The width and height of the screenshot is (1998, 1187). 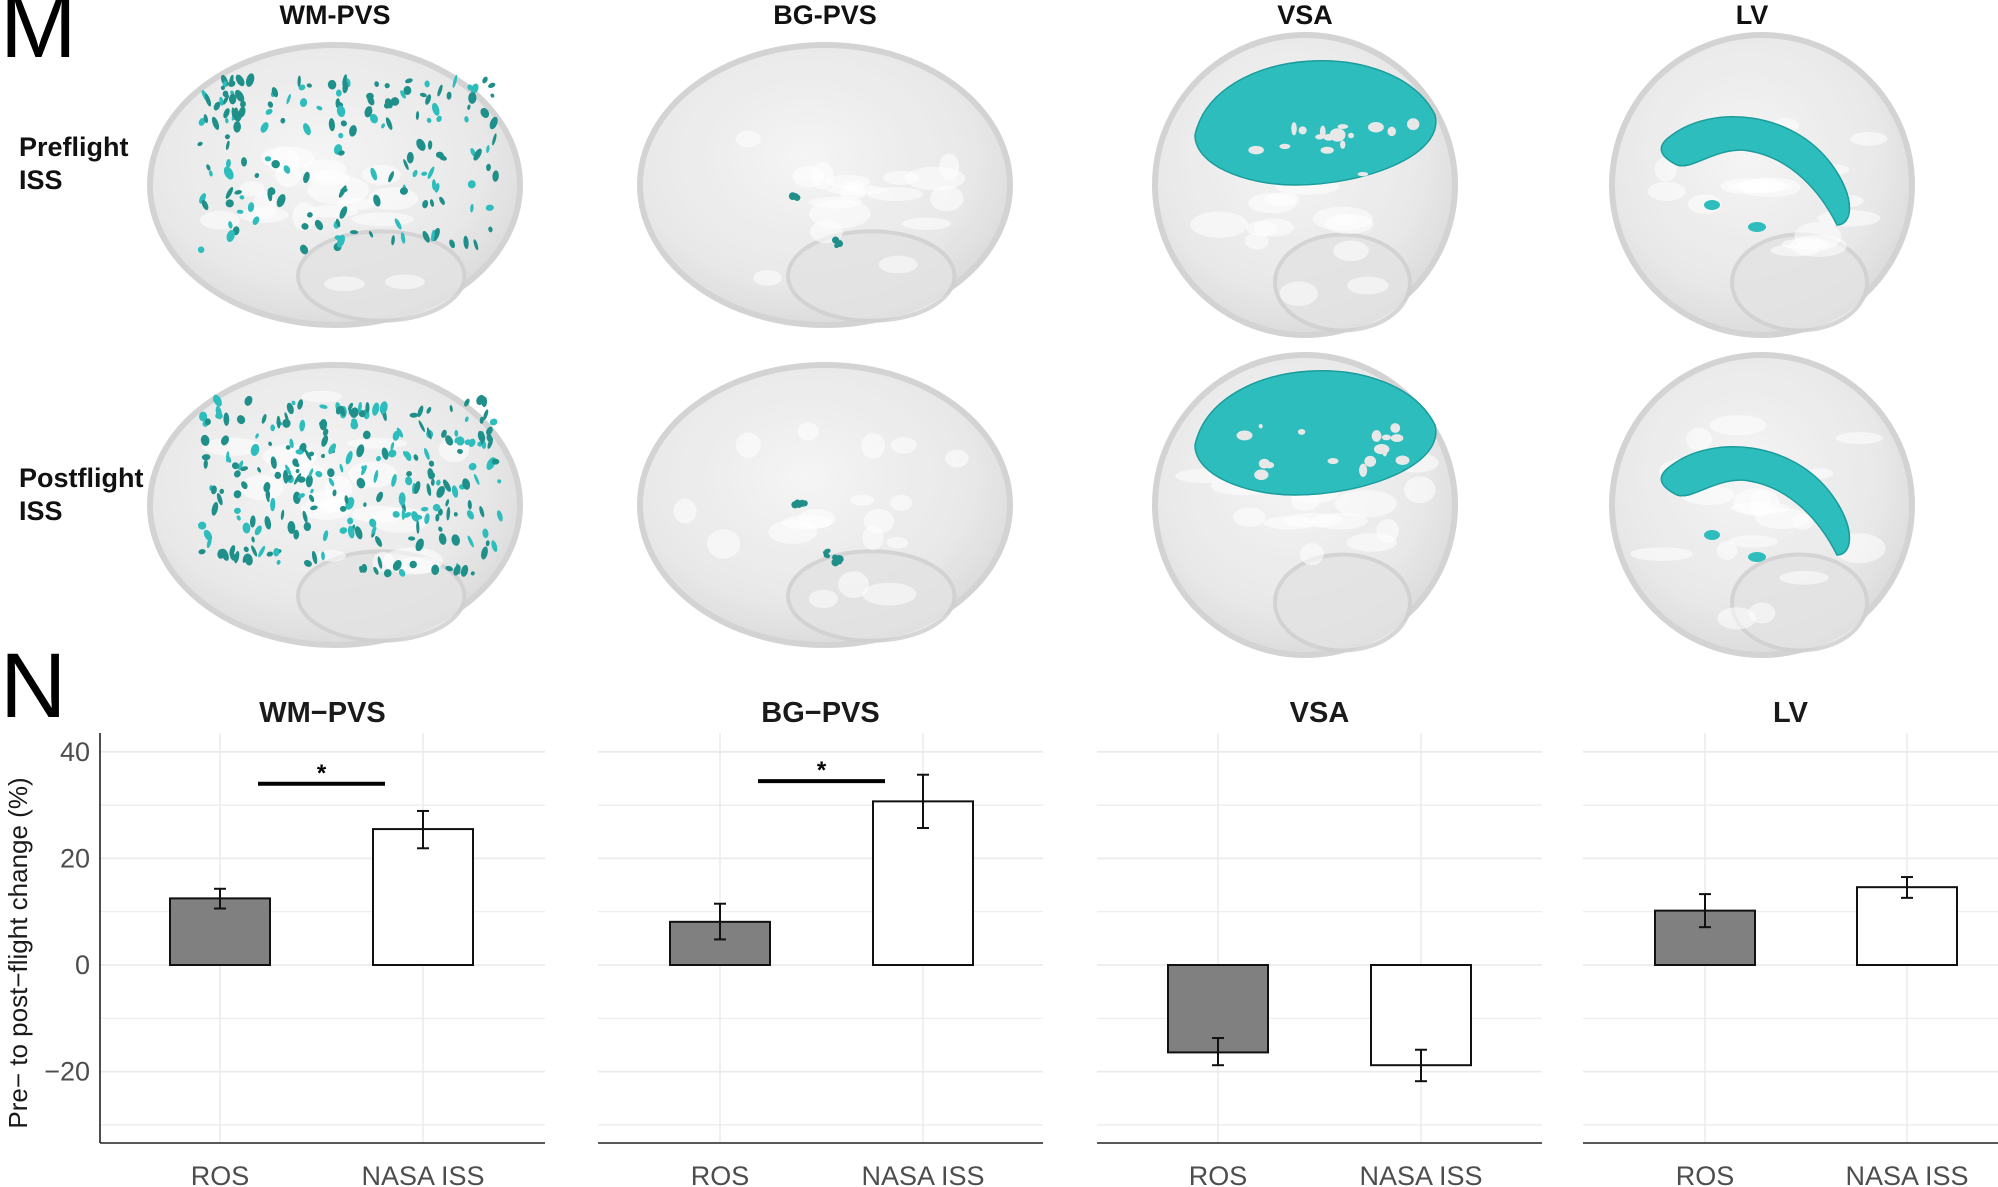 I want to click on chart-title: BG−PVS, so click(x=820, y=713).